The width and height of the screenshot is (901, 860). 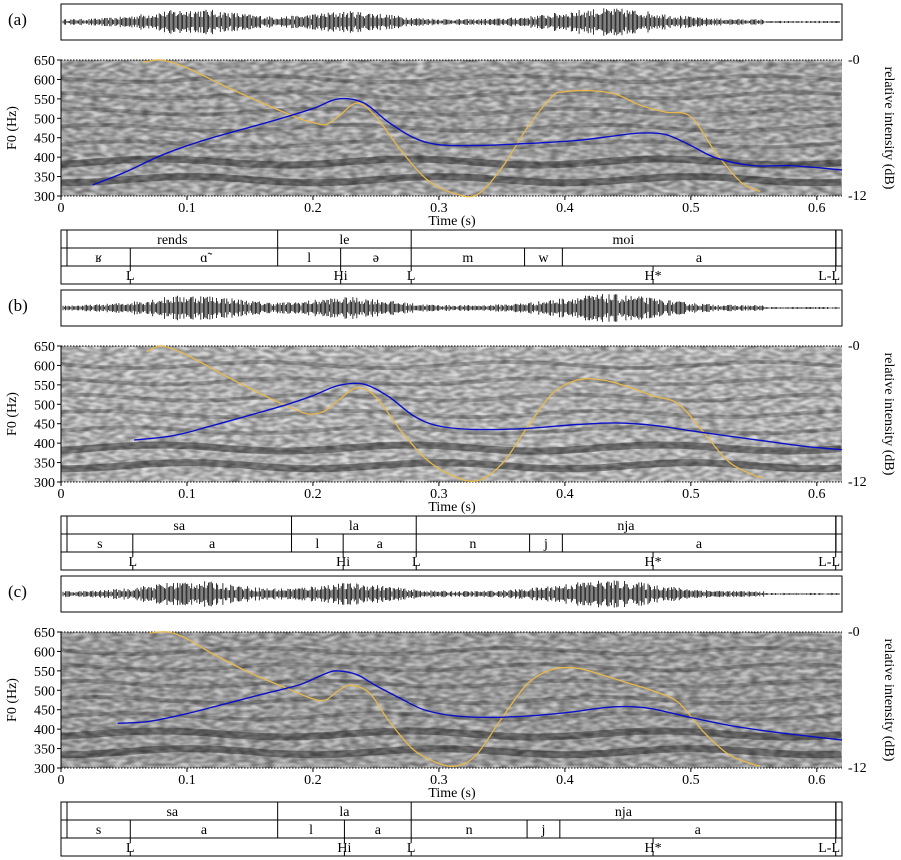 I want to click on panel-label: (b), so click(x=18, y=305).